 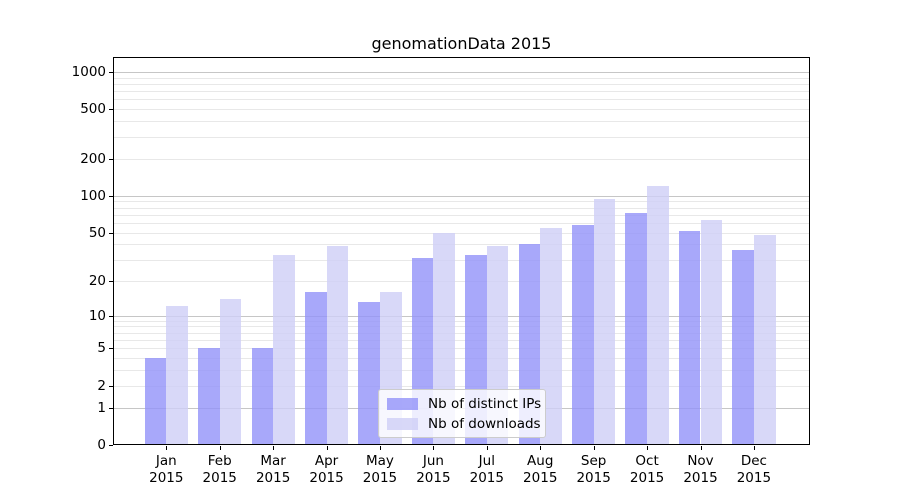 I want to click on legend-entry-distinct-ips: Nb of distinct IPs, so click(x=464, y=404).